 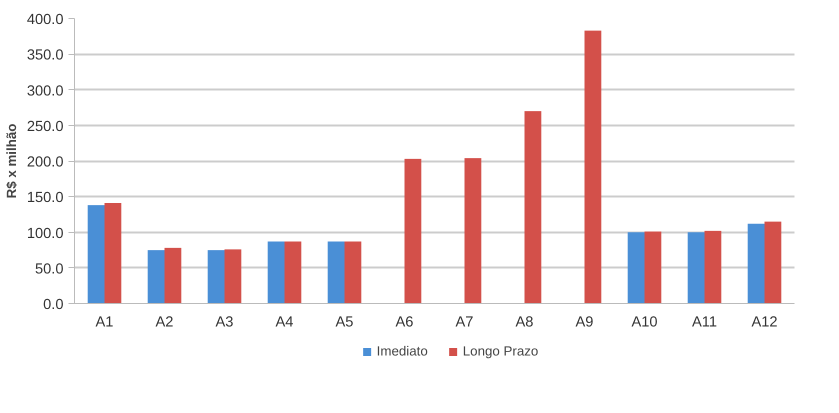 What do you see at coordinates (705, 322) in the screenshot?
I see `x-tick-label: A11` at bounding box center [705, 322].